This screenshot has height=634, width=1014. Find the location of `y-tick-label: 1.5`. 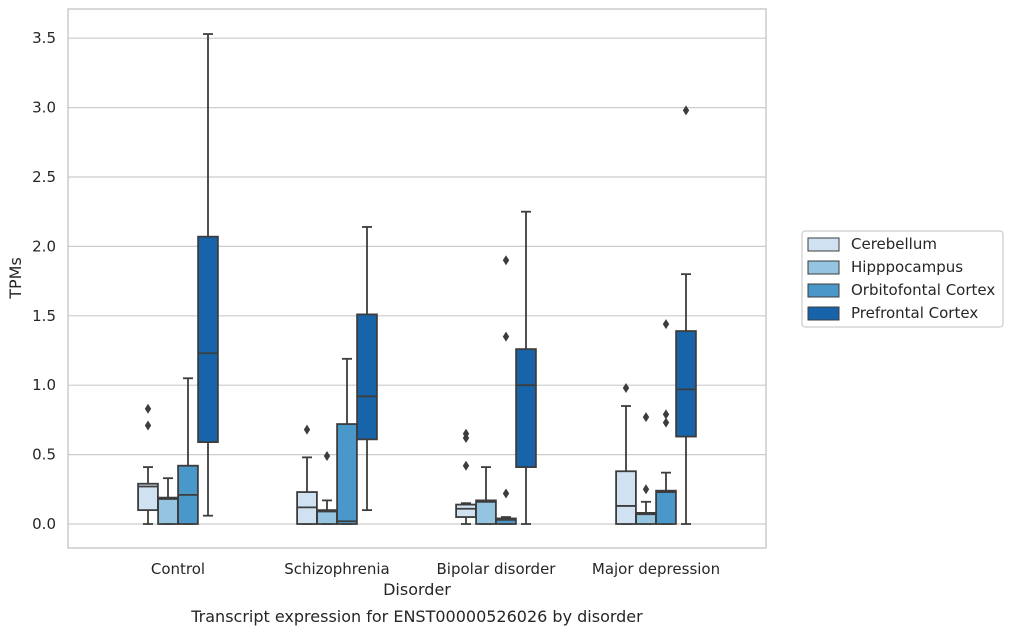

y-tick-label: 1.5 is located at coordinates (44, 316).